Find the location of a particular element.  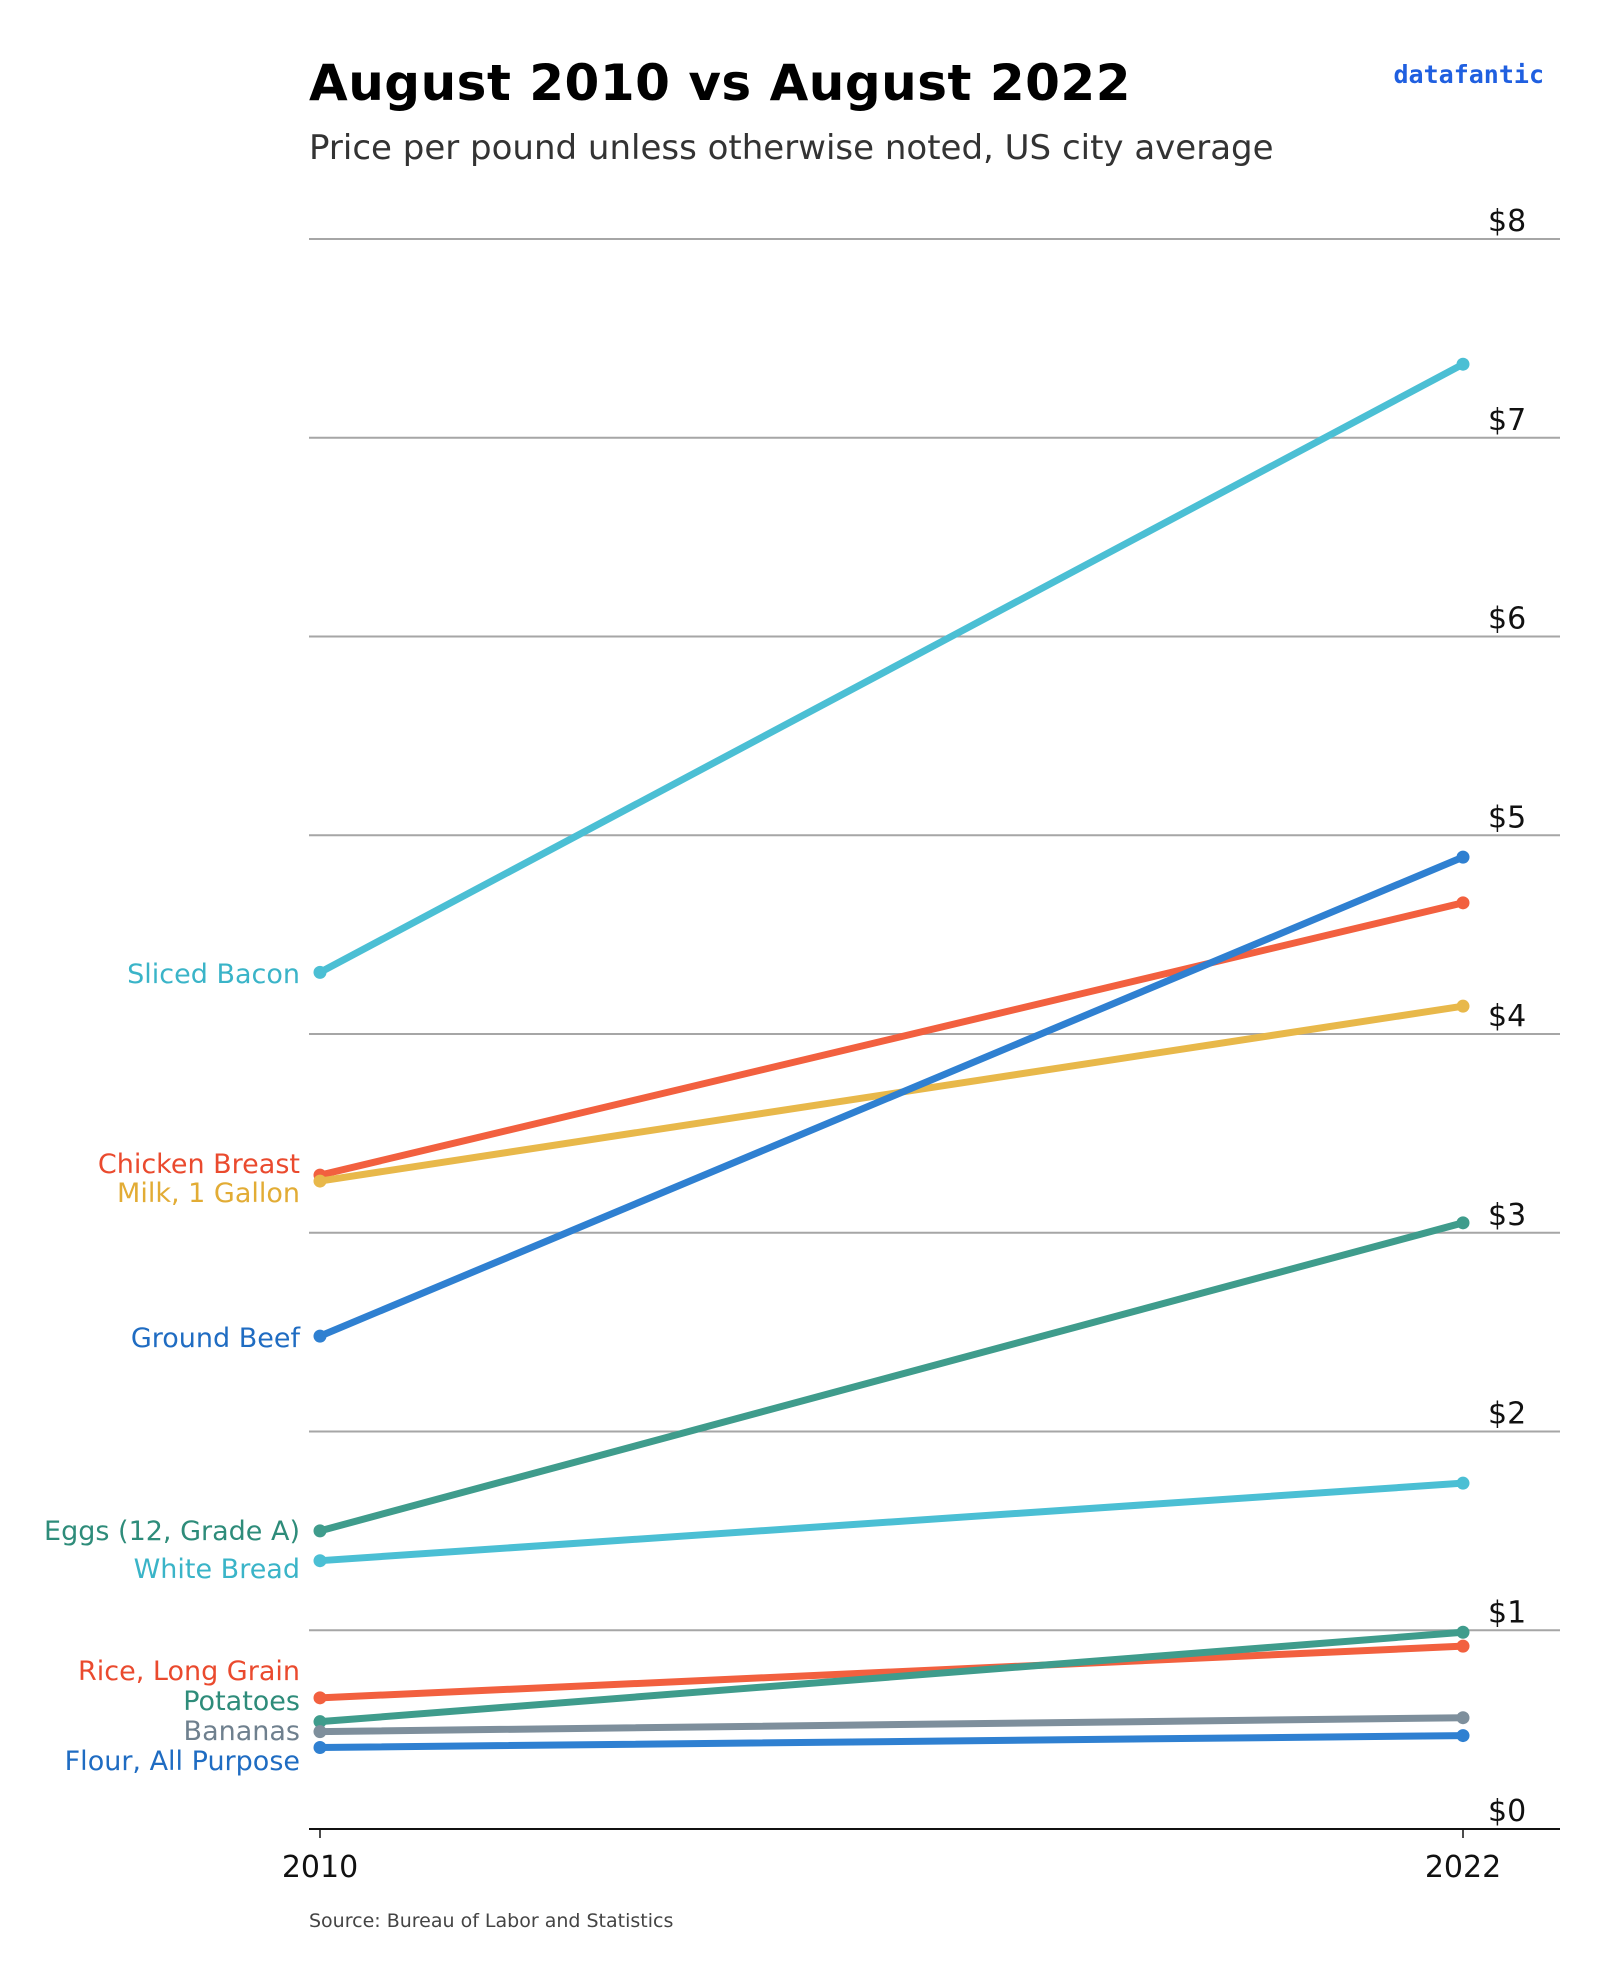

series-label: Potatoes is located at coordinates (241, 1701).